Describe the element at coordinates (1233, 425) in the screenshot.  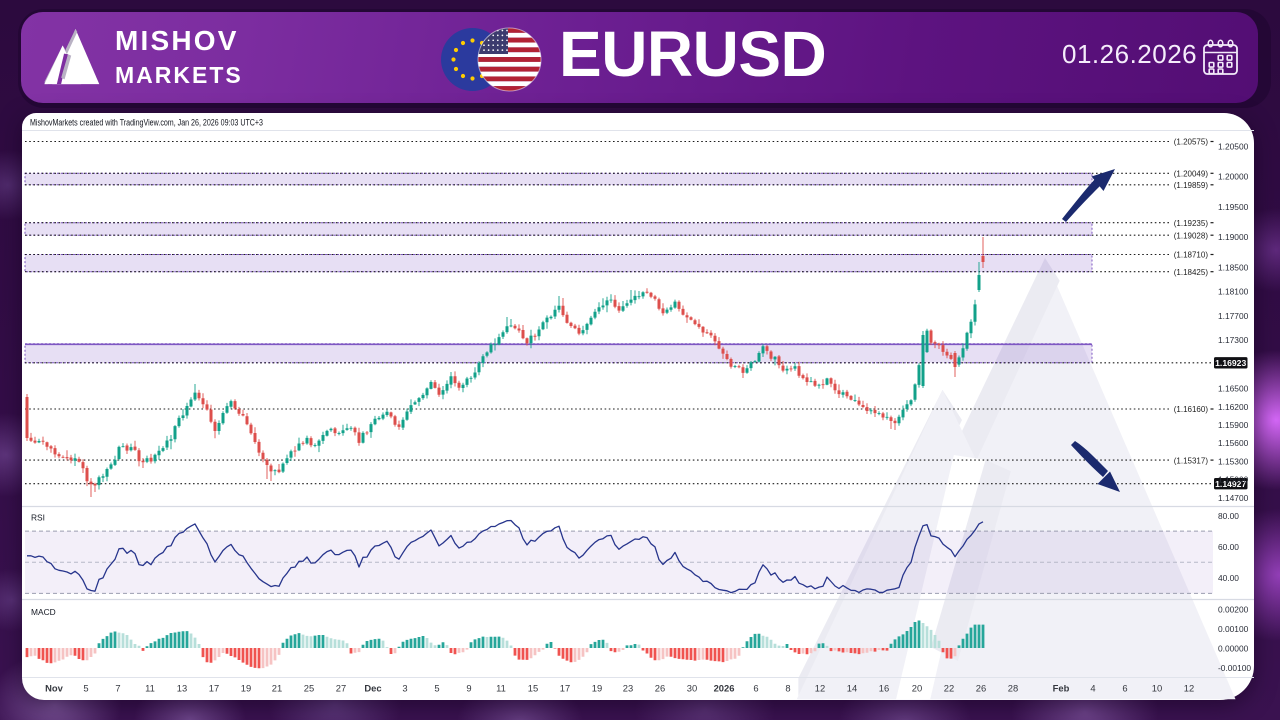
I see `svg-text: 1.15900` at that location.